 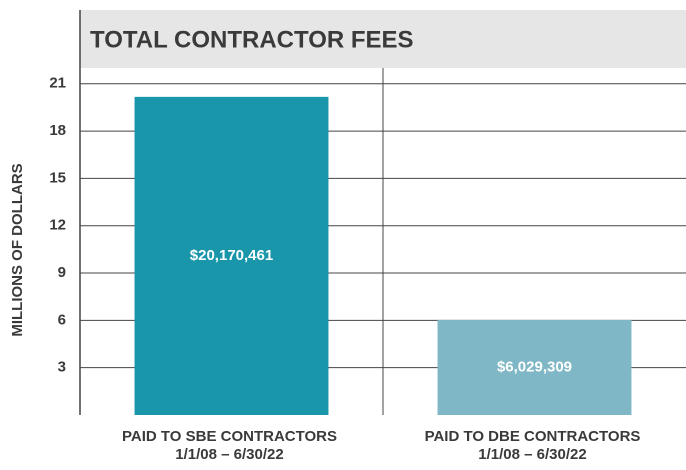 I want to click on y-axis-label: MILLIONS OF DOLLARS, so click(x=17, y=249).